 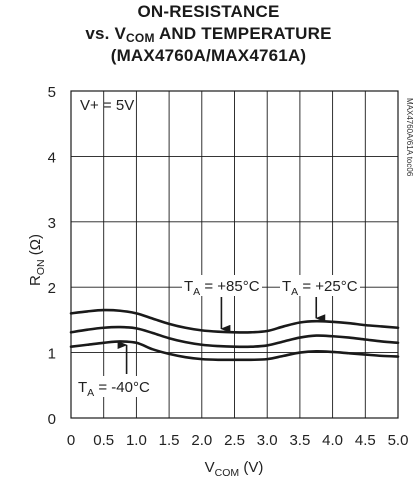 I want to click on annotation-label: TA = +25°C, so click(x=320, y=288).